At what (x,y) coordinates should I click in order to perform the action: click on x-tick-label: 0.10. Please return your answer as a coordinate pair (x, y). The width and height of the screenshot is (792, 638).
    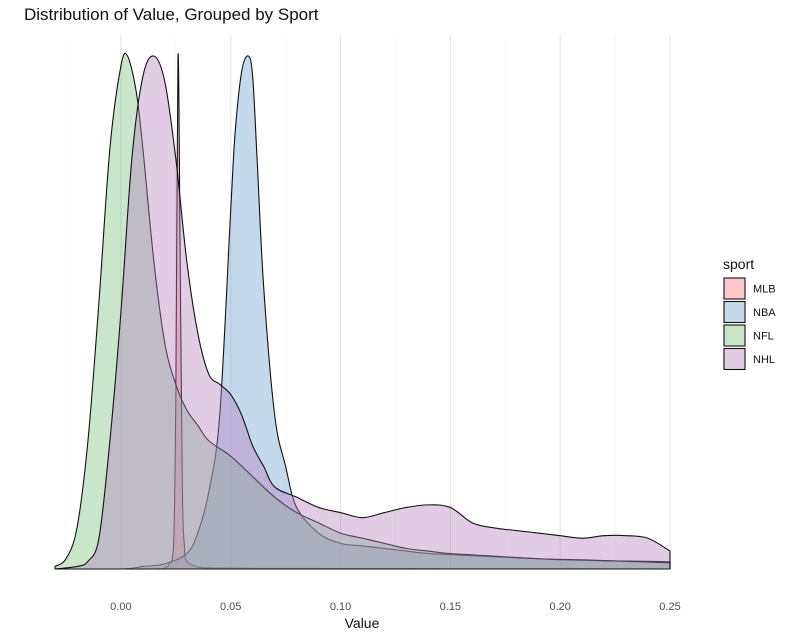
    Looking at the image, I should click on (340, 607).